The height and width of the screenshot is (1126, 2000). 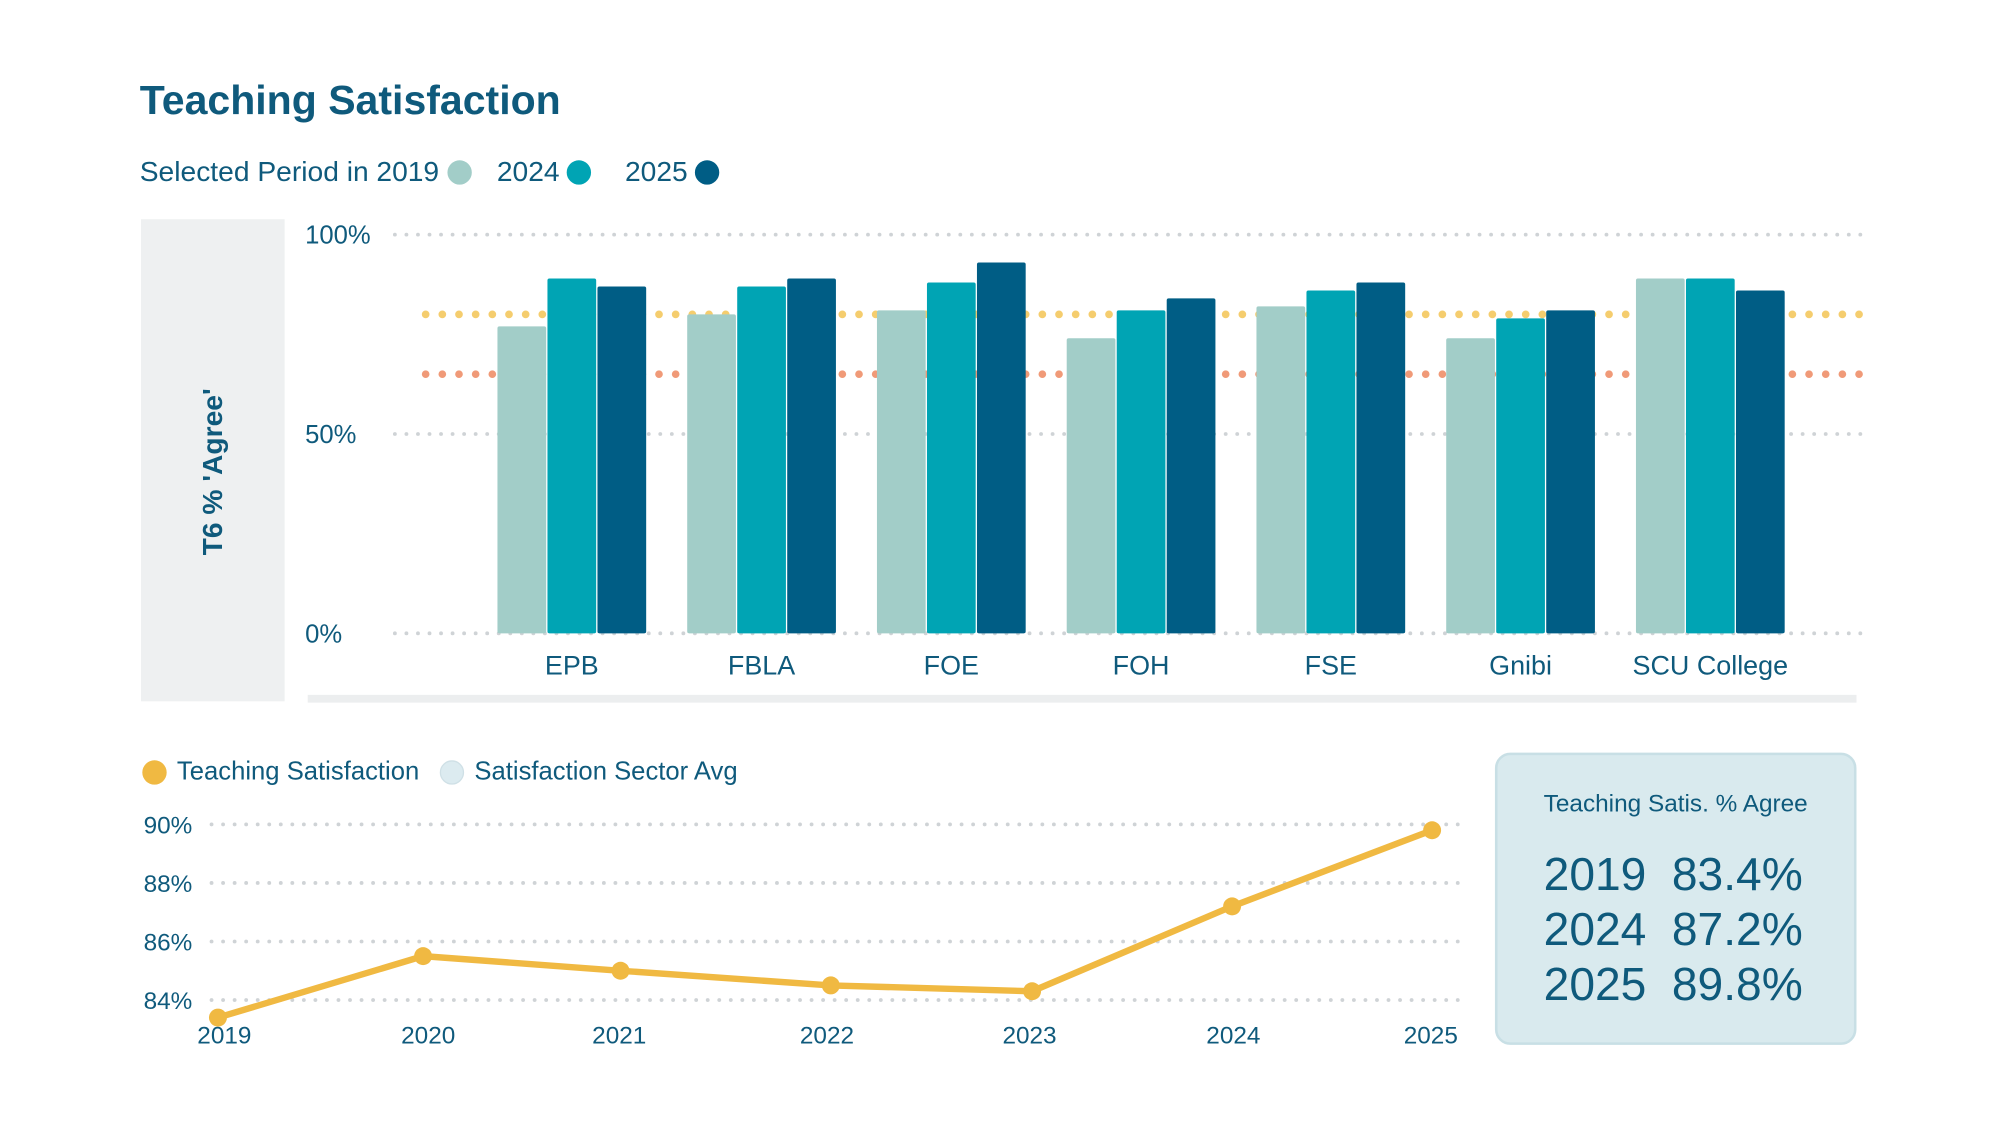 What do you see at coordinates (1595, 984) in the screenshot?
I see `summary-year: 2025` at bounding box center [1595, 984].